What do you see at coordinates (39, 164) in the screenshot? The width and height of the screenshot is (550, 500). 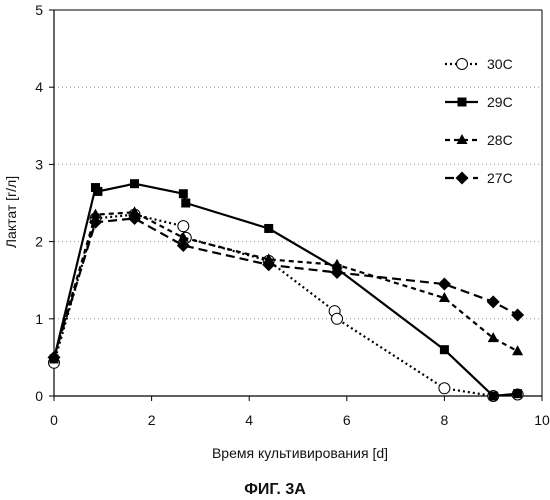 I see `y-tick-label: 3` at bounding box center [39, 164].